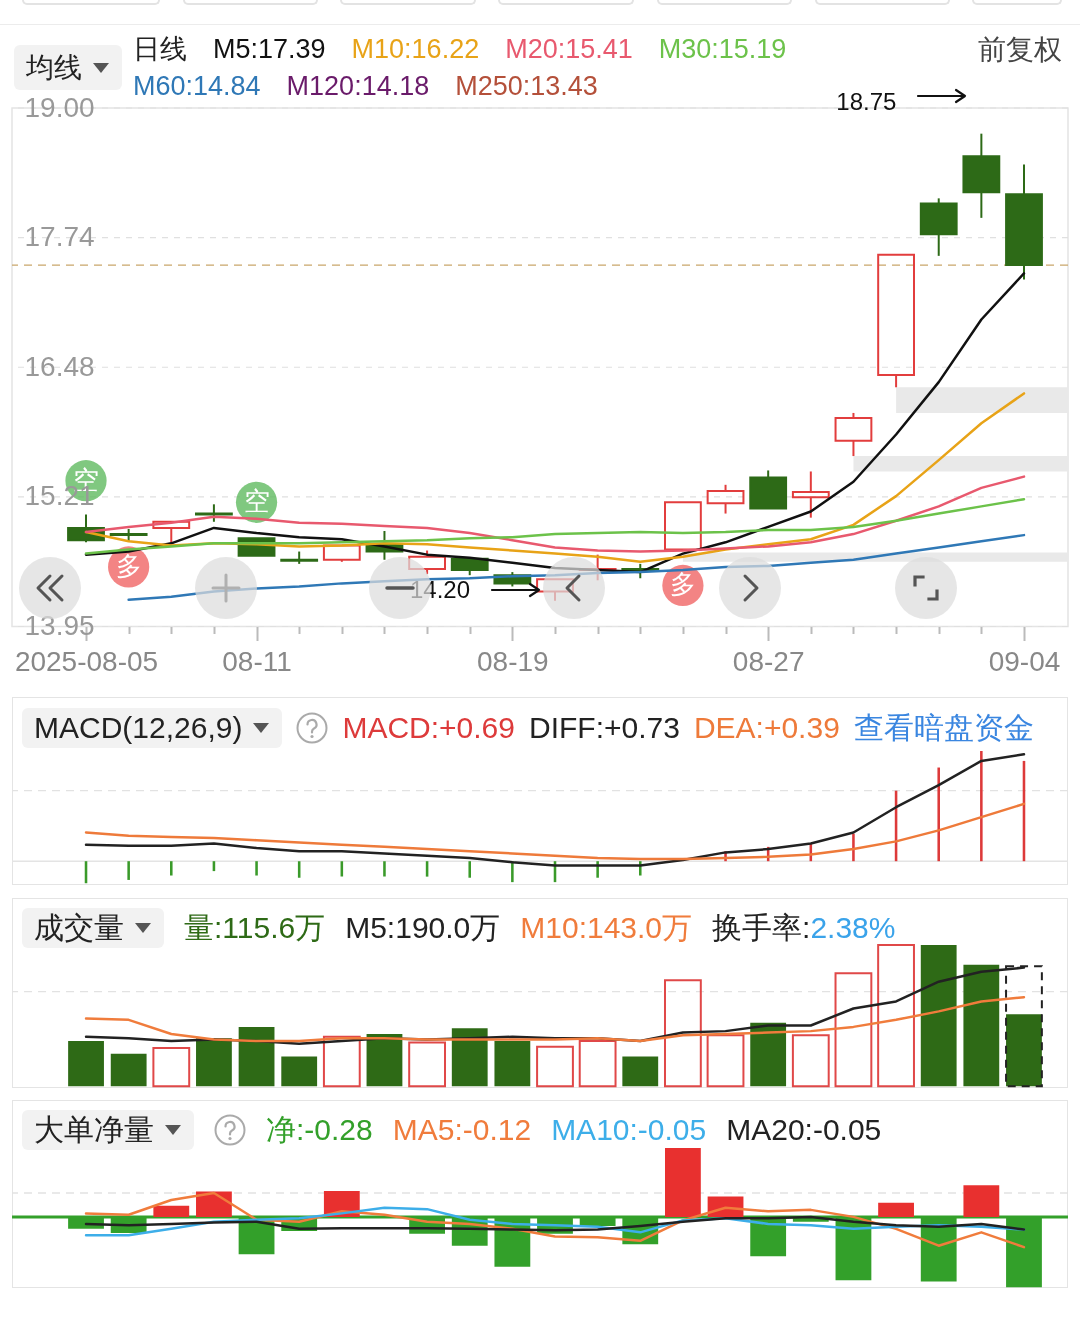  What do you see at coordinates (94, 1129) in the screenshot?
I see `chart-title: 大单净量` at bounding box center [94, 1129].